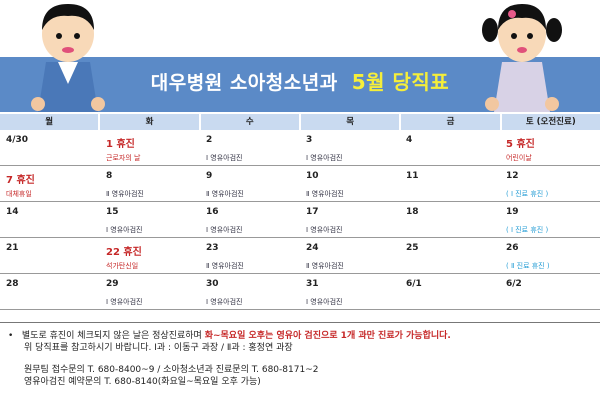  Describe the element at coordinates (519, 158) in the screenshot. I see `day-note: 어린이날` at that location.